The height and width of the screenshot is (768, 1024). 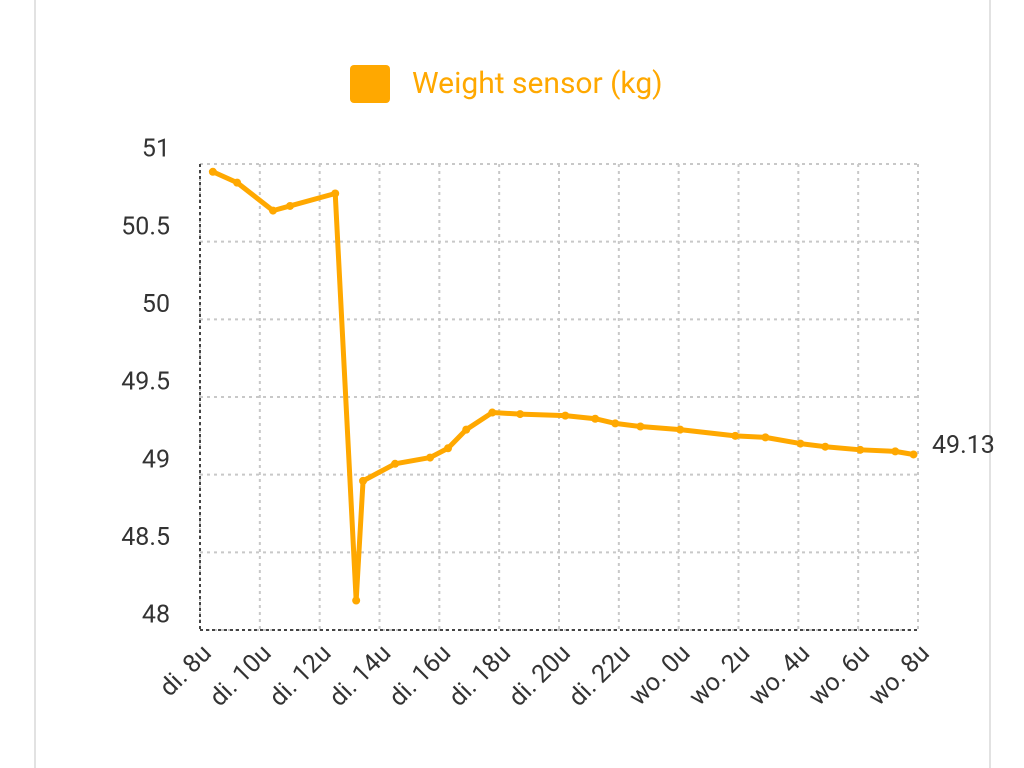 I want to click on x-tick-label: wo. 4u, so click(x=779, y=675).